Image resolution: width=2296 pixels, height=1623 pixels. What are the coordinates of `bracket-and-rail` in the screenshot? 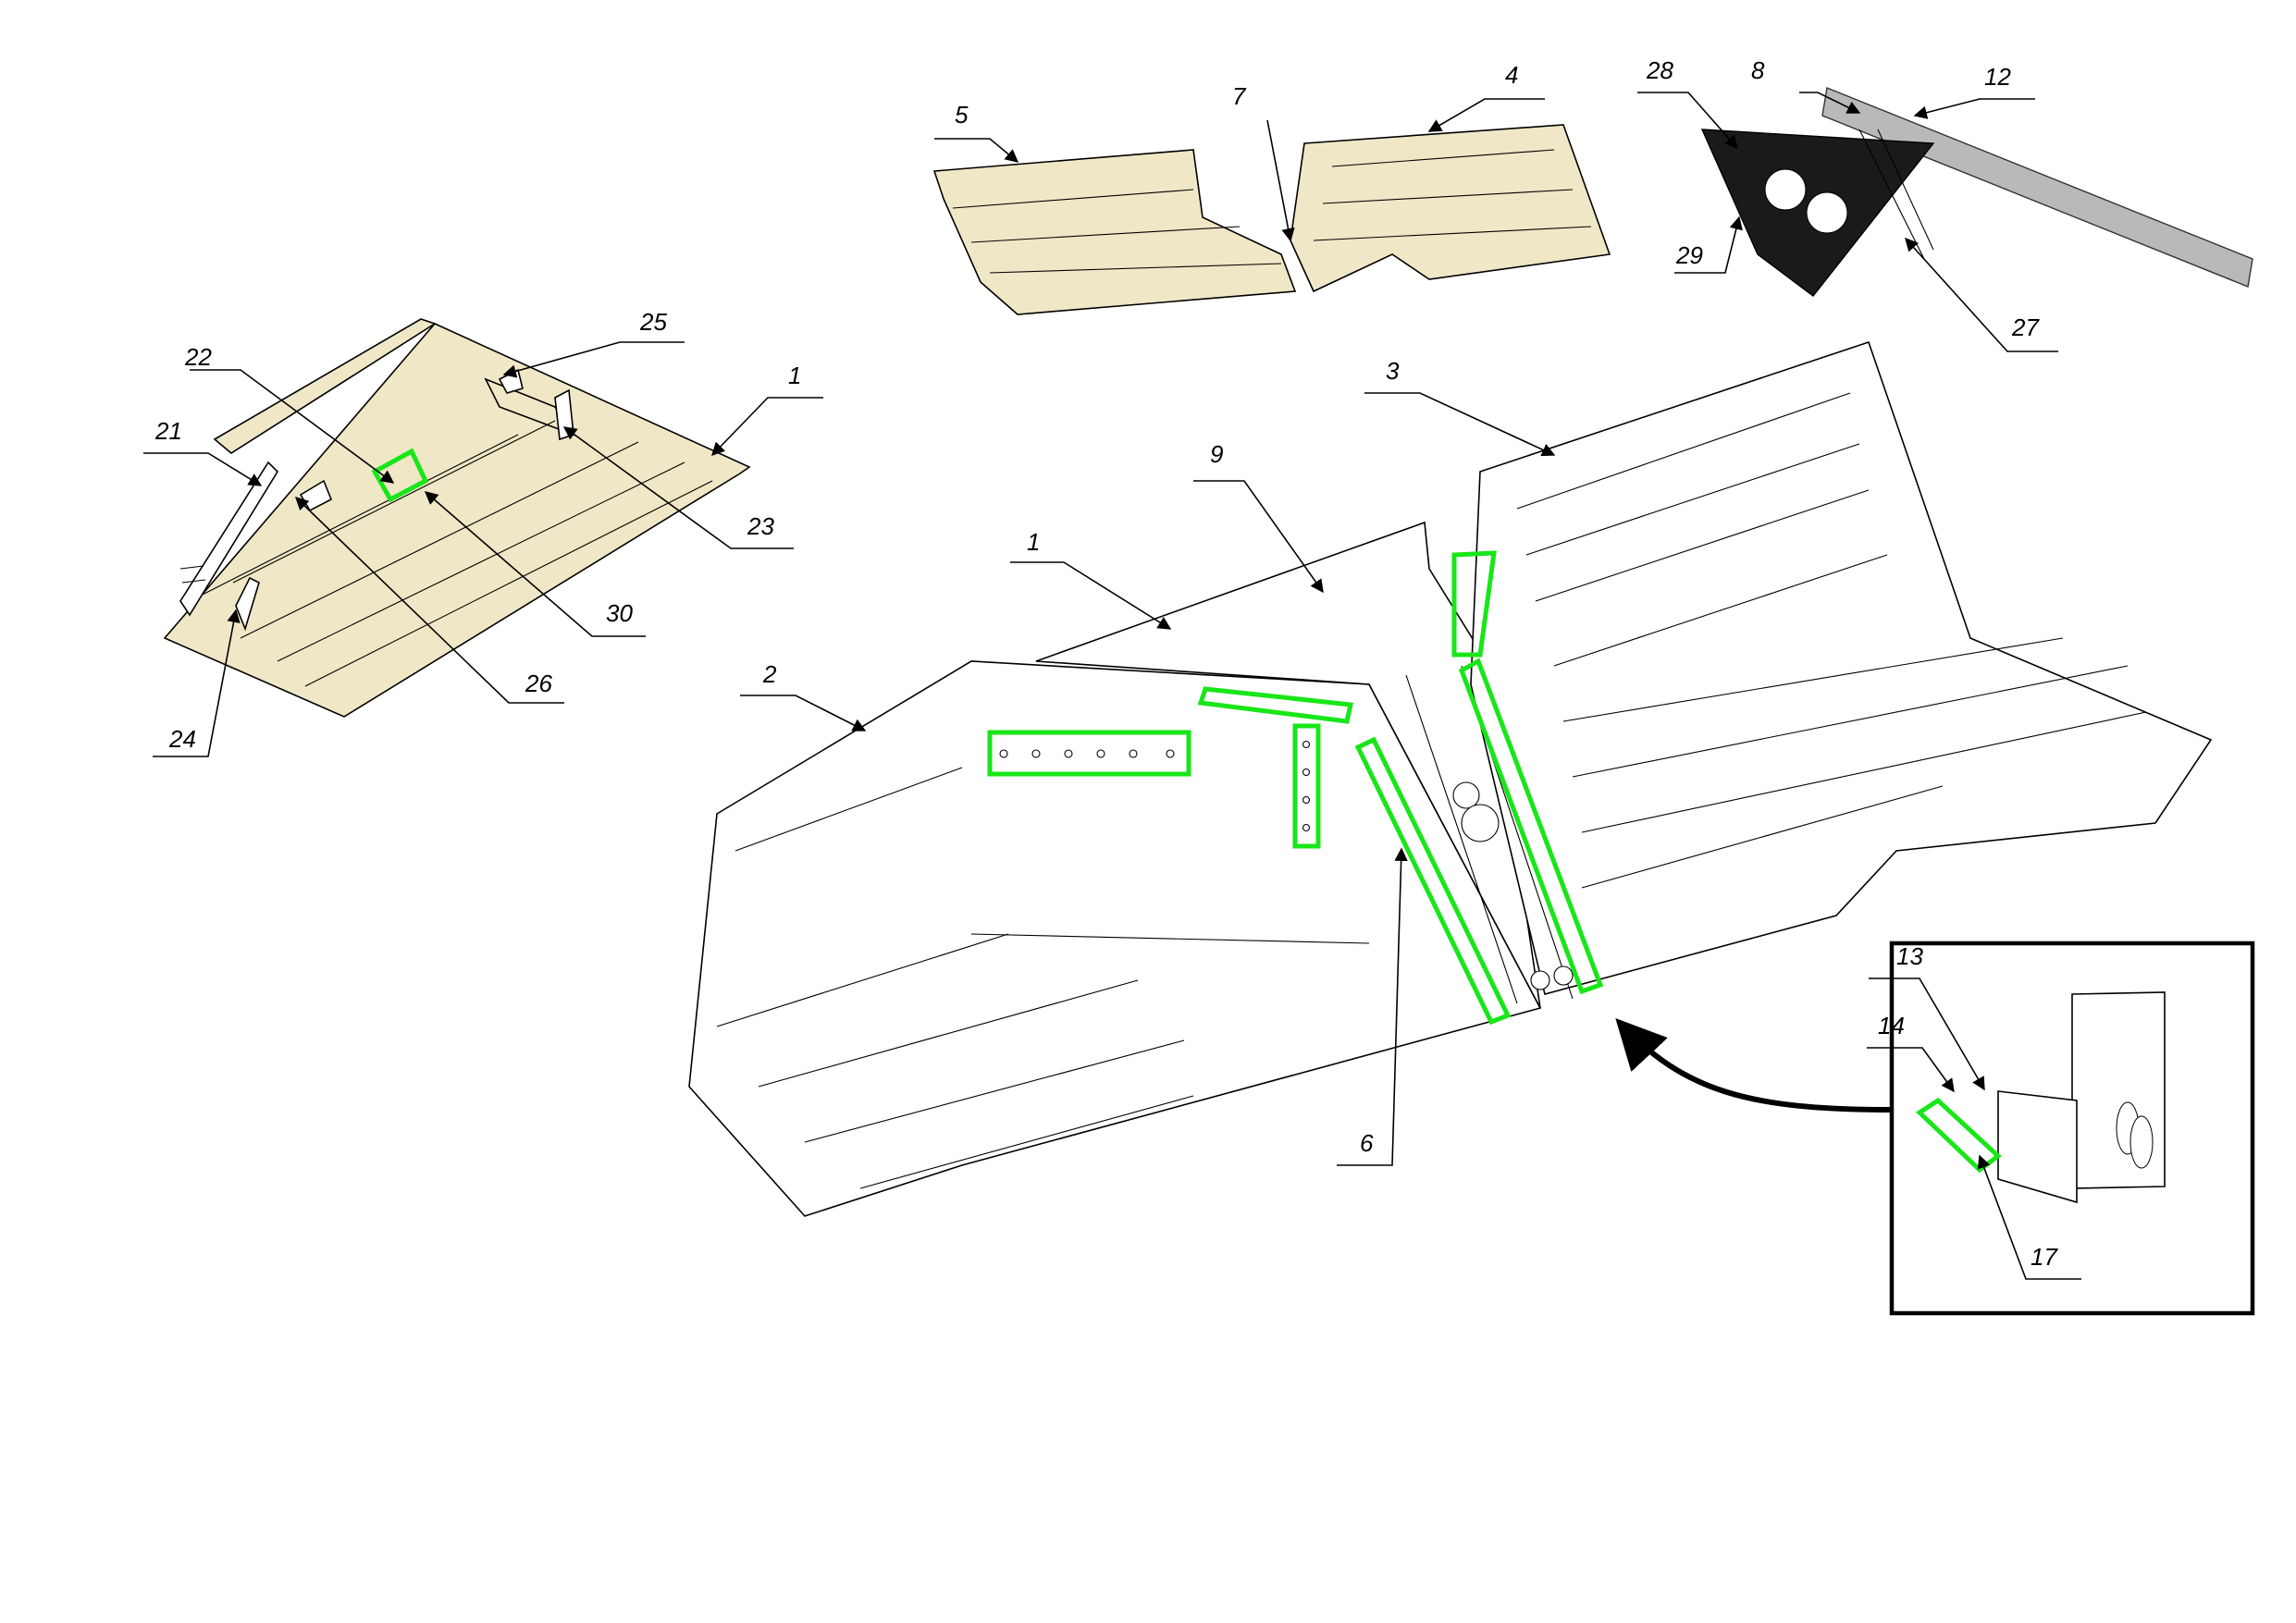 It's located at (1976, 192).